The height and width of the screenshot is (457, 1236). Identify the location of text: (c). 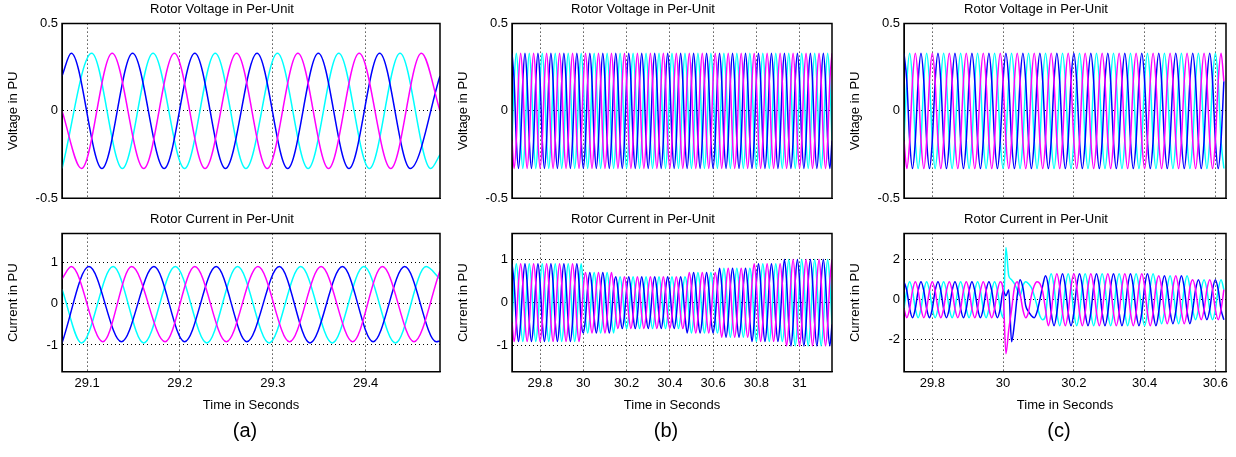
(1059, 430).